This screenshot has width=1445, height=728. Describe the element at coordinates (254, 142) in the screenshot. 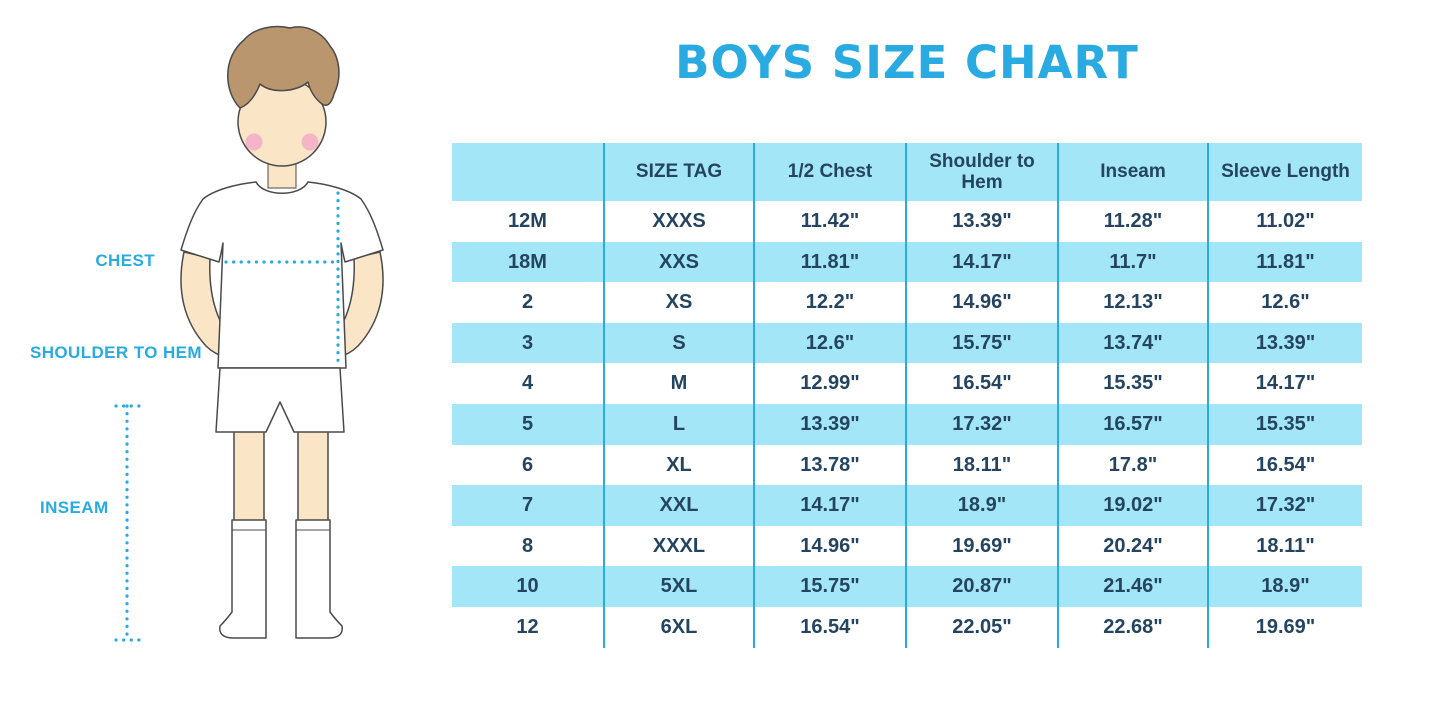

I see `boy-blush-left` at that location.